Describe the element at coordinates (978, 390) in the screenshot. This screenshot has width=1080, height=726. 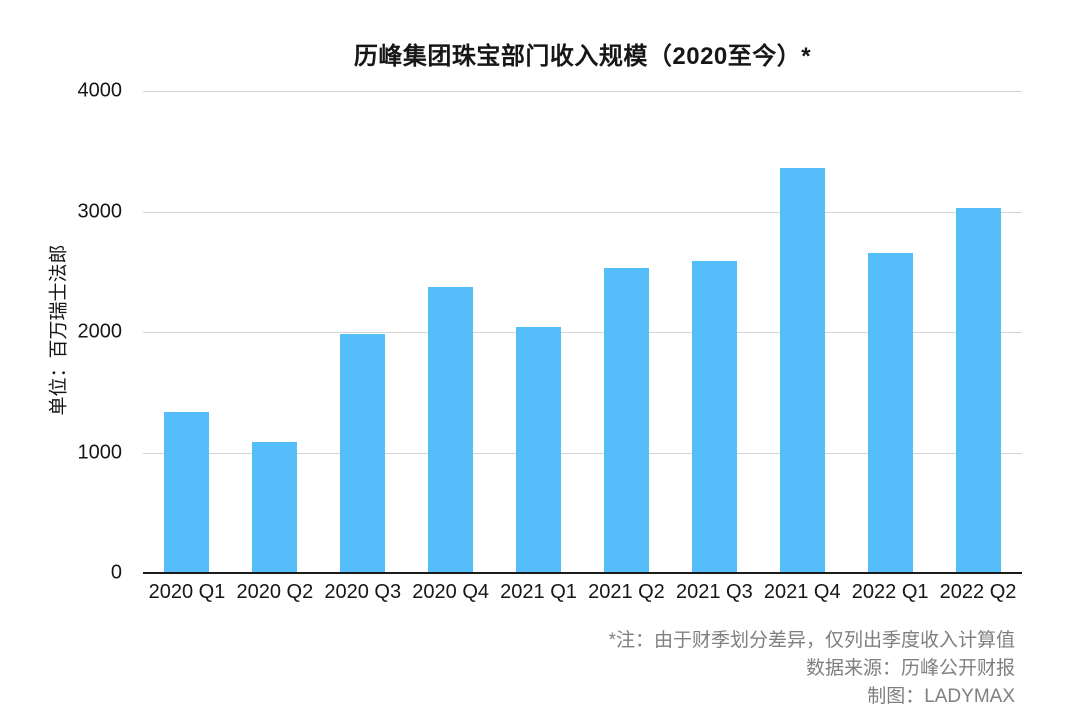
I see `bar-2022-q2` at that location.